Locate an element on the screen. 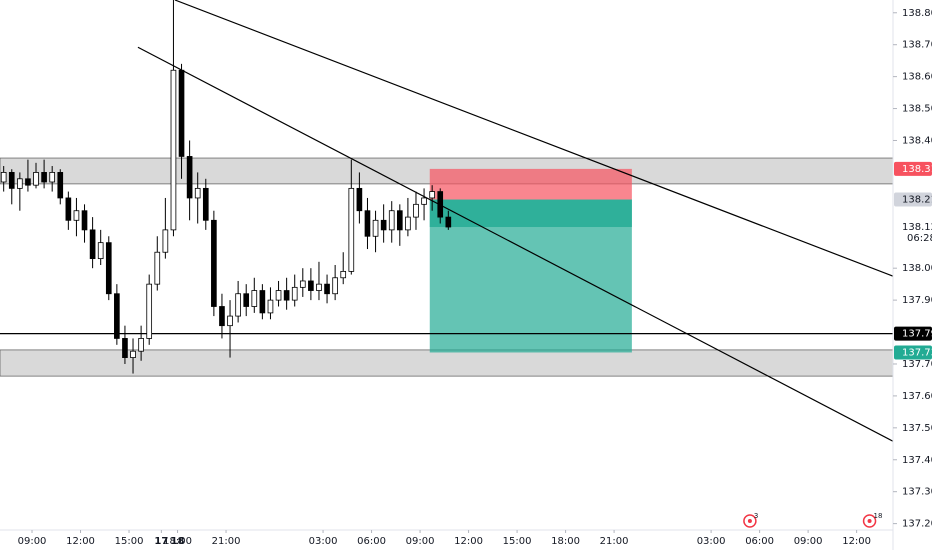 Image resolution: width=932 pixels, height=550 pixels. y-tick-label: 138.700 is located at coordinates (917, 45).